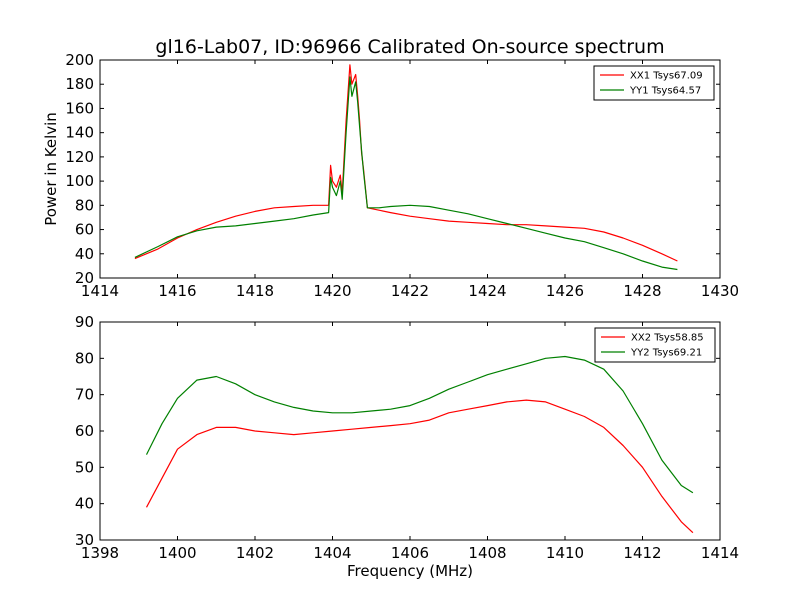  Describe the element at coordinates (667, 338) in the screenshot. I see `legend-label: XX2 Tsys58.85` at that location.